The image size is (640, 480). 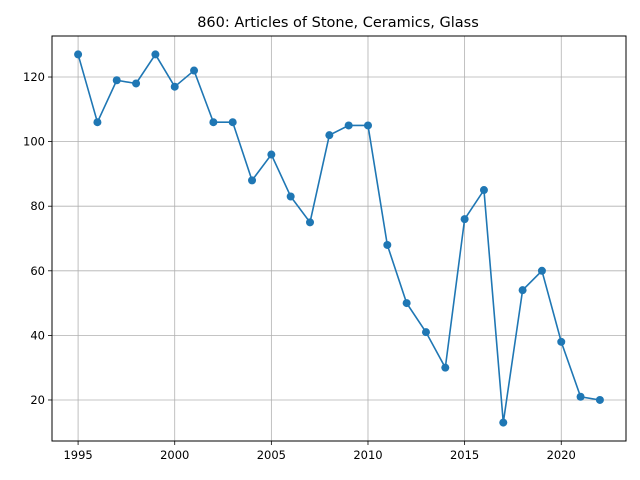 What do you see at coordinates (464, 455) in the screenshot?
I see `x-tick-label: 2015` at bounding box center [464, 455].